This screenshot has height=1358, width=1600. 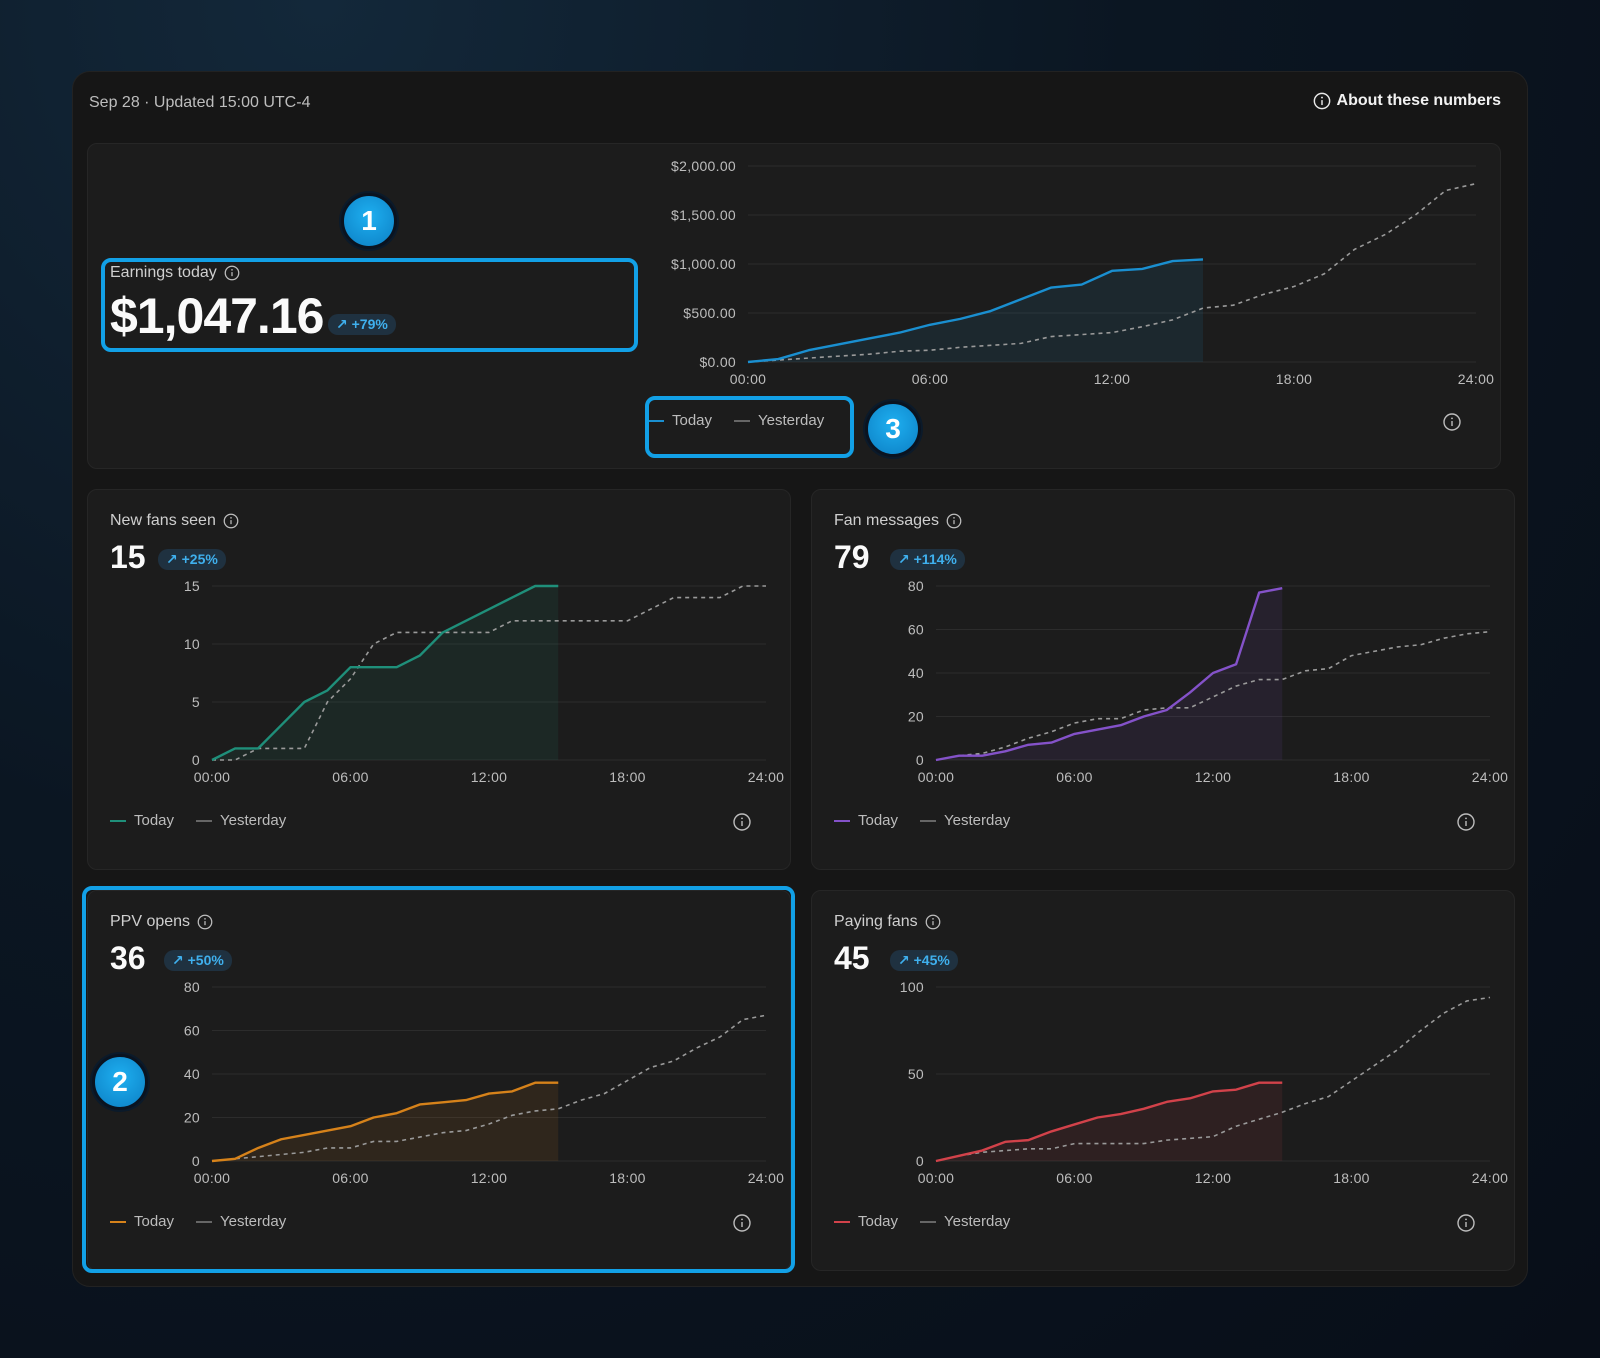 I want to click on y-tick-label: $0.00, so click(x=717, y=362).